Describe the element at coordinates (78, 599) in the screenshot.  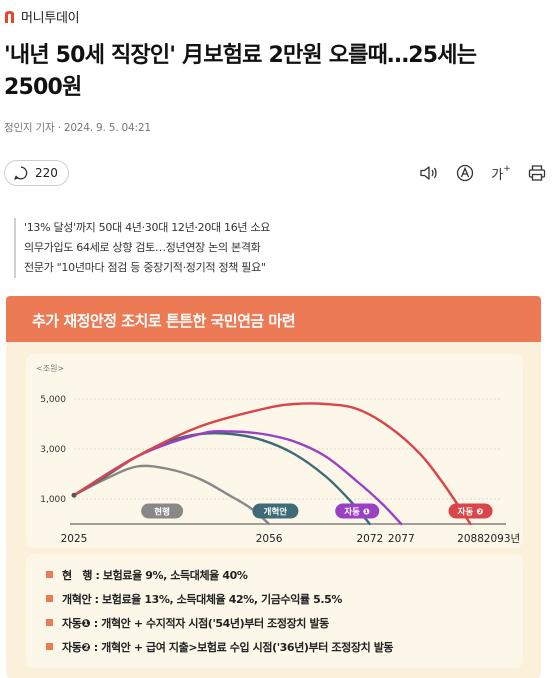
I see `note-key: 개혁안` at that location.